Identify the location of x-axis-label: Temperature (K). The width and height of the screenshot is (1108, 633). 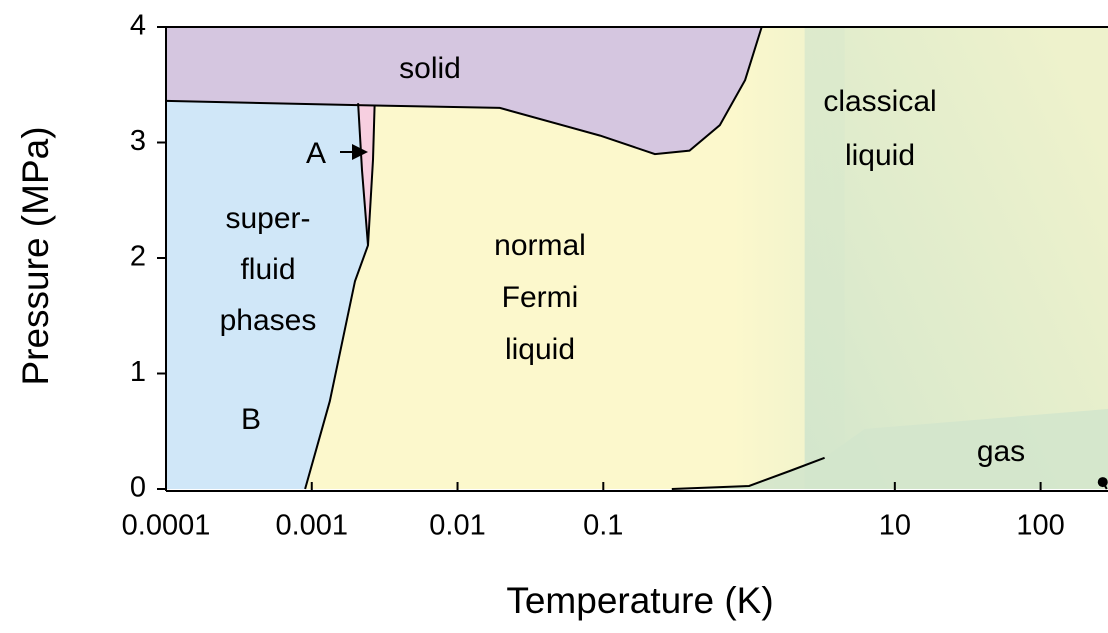
(639, 600).